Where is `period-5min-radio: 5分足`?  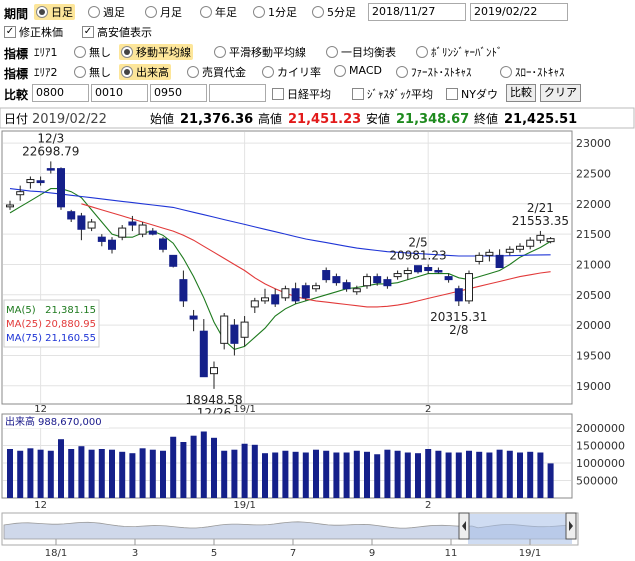
period-5min-radio: 5分足 is located at coordinates (334, 12).